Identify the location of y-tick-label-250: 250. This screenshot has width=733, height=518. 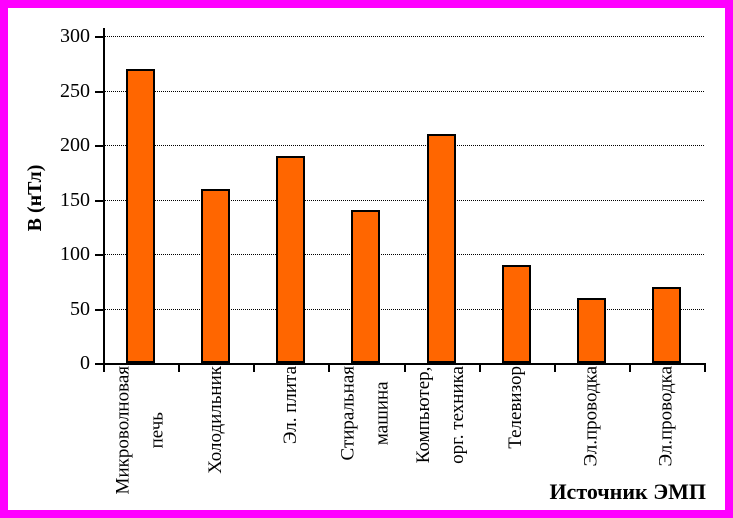
(75, 91).